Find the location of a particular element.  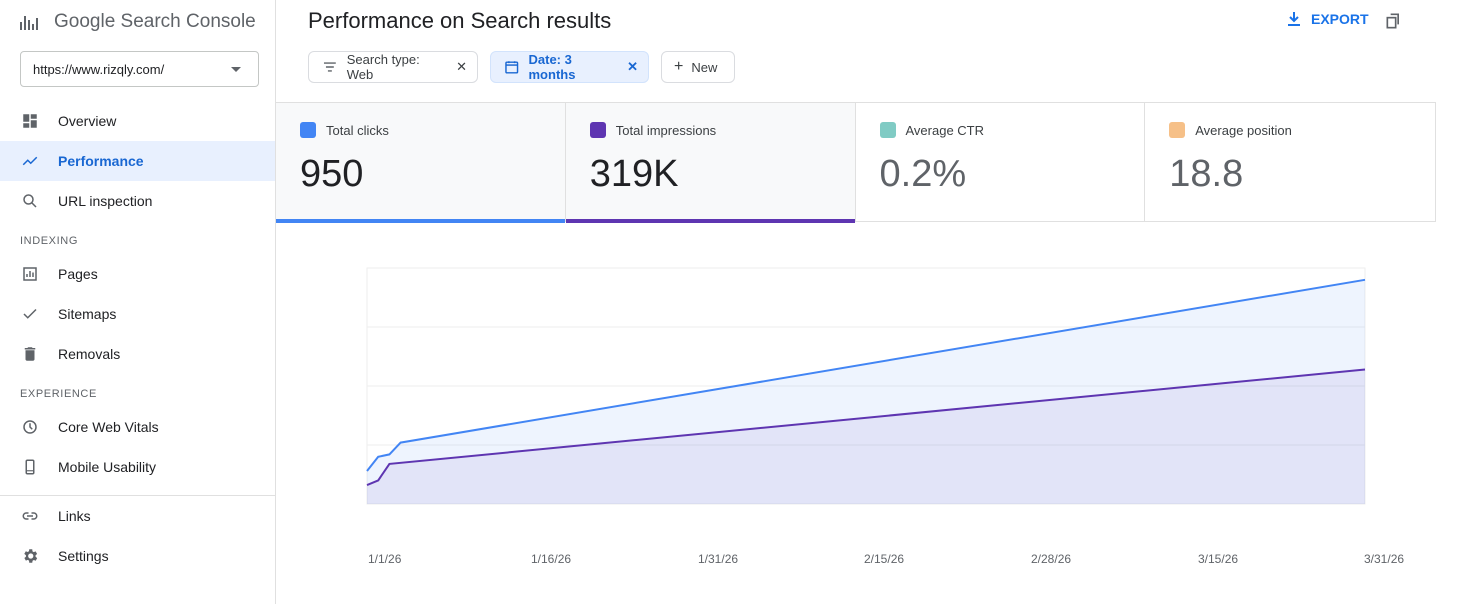

app-title: Google Search Console is located at coordinates (155, 21).